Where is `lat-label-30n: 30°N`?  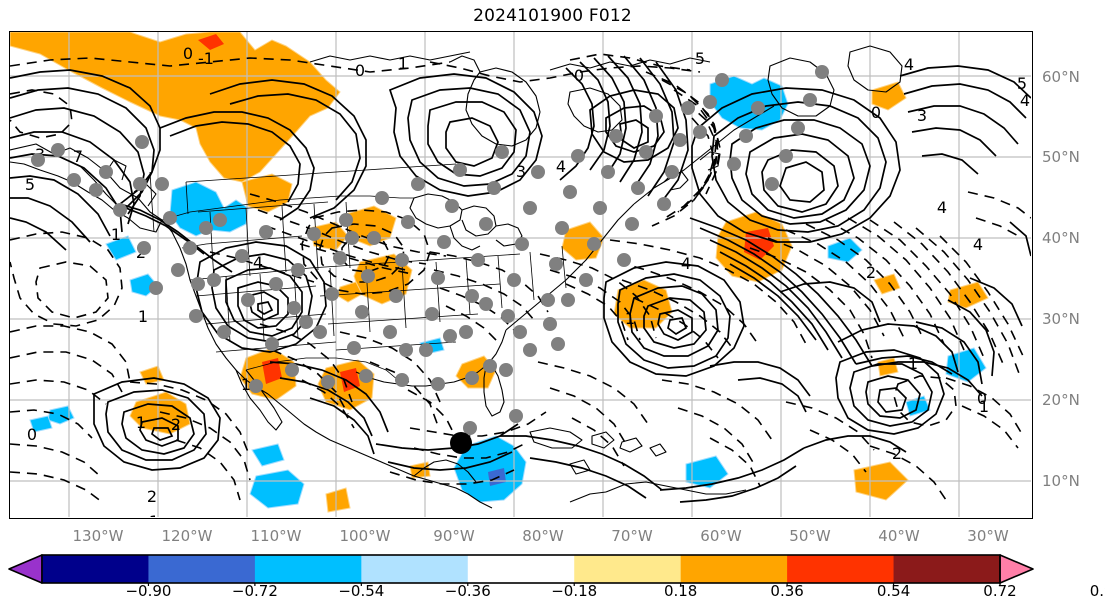 lat-label-30n: 30°N is located at coordinates (1061, 319).